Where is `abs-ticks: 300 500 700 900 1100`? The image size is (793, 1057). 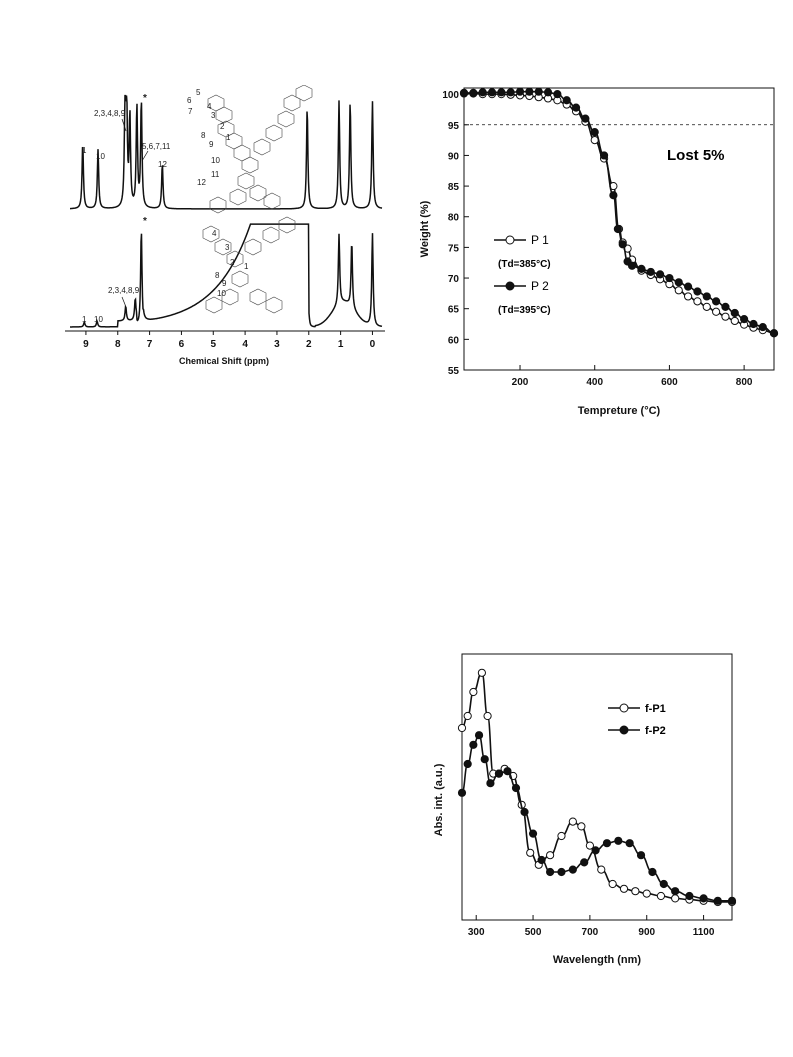
abs-ticks: 300 500 700 900 1100 is located at coordinates (591, 926).